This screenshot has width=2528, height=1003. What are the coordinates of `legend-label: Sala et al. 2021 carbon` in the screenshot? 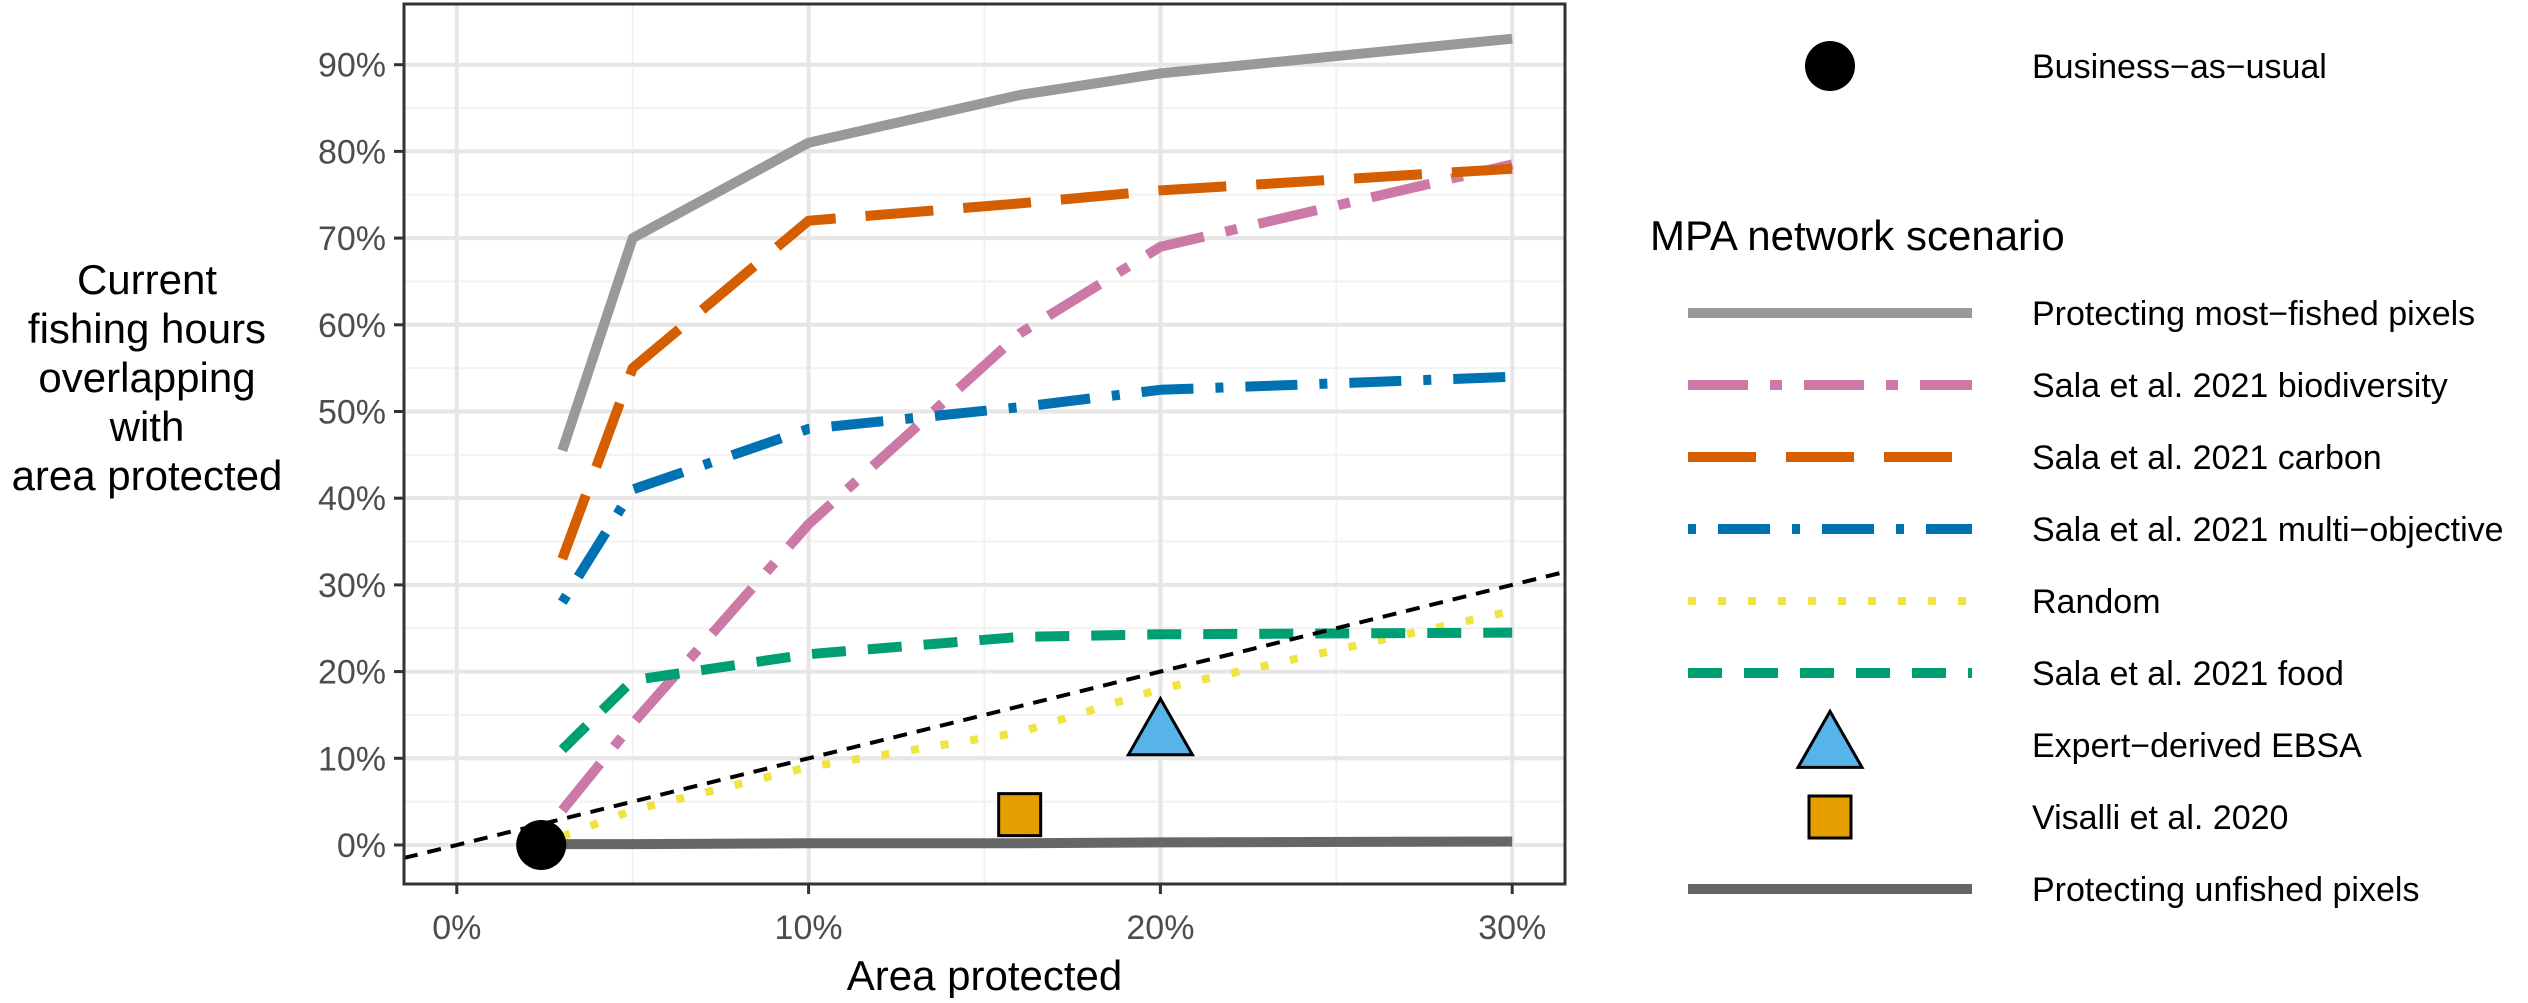 It's located at (2207, 458).